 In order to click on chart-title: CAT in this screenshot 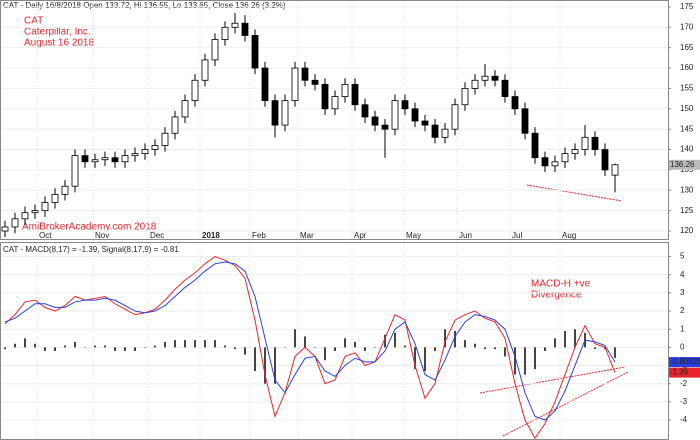, I will do `click(33, 21)`.